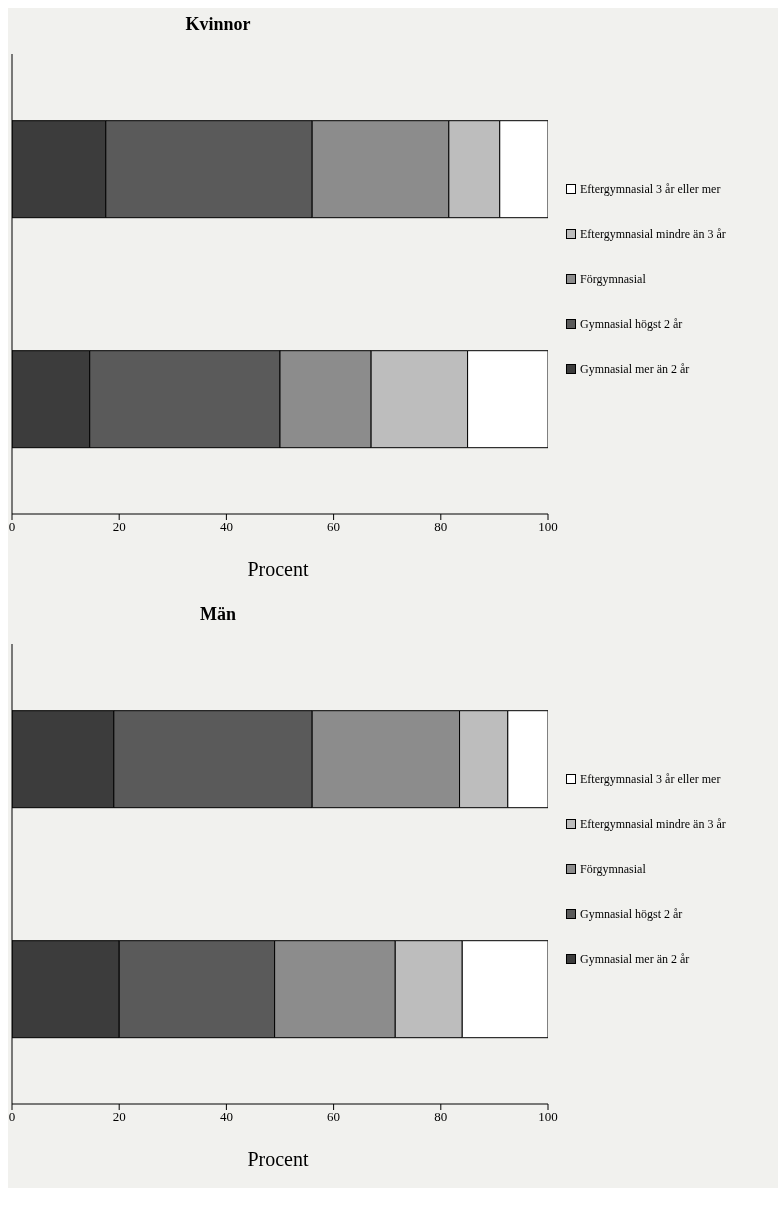 The image size is (782, 1215). Describe the element at coordinates (218, 24) in the screenshot. I see `chart-title: Kvinnor` at that location.